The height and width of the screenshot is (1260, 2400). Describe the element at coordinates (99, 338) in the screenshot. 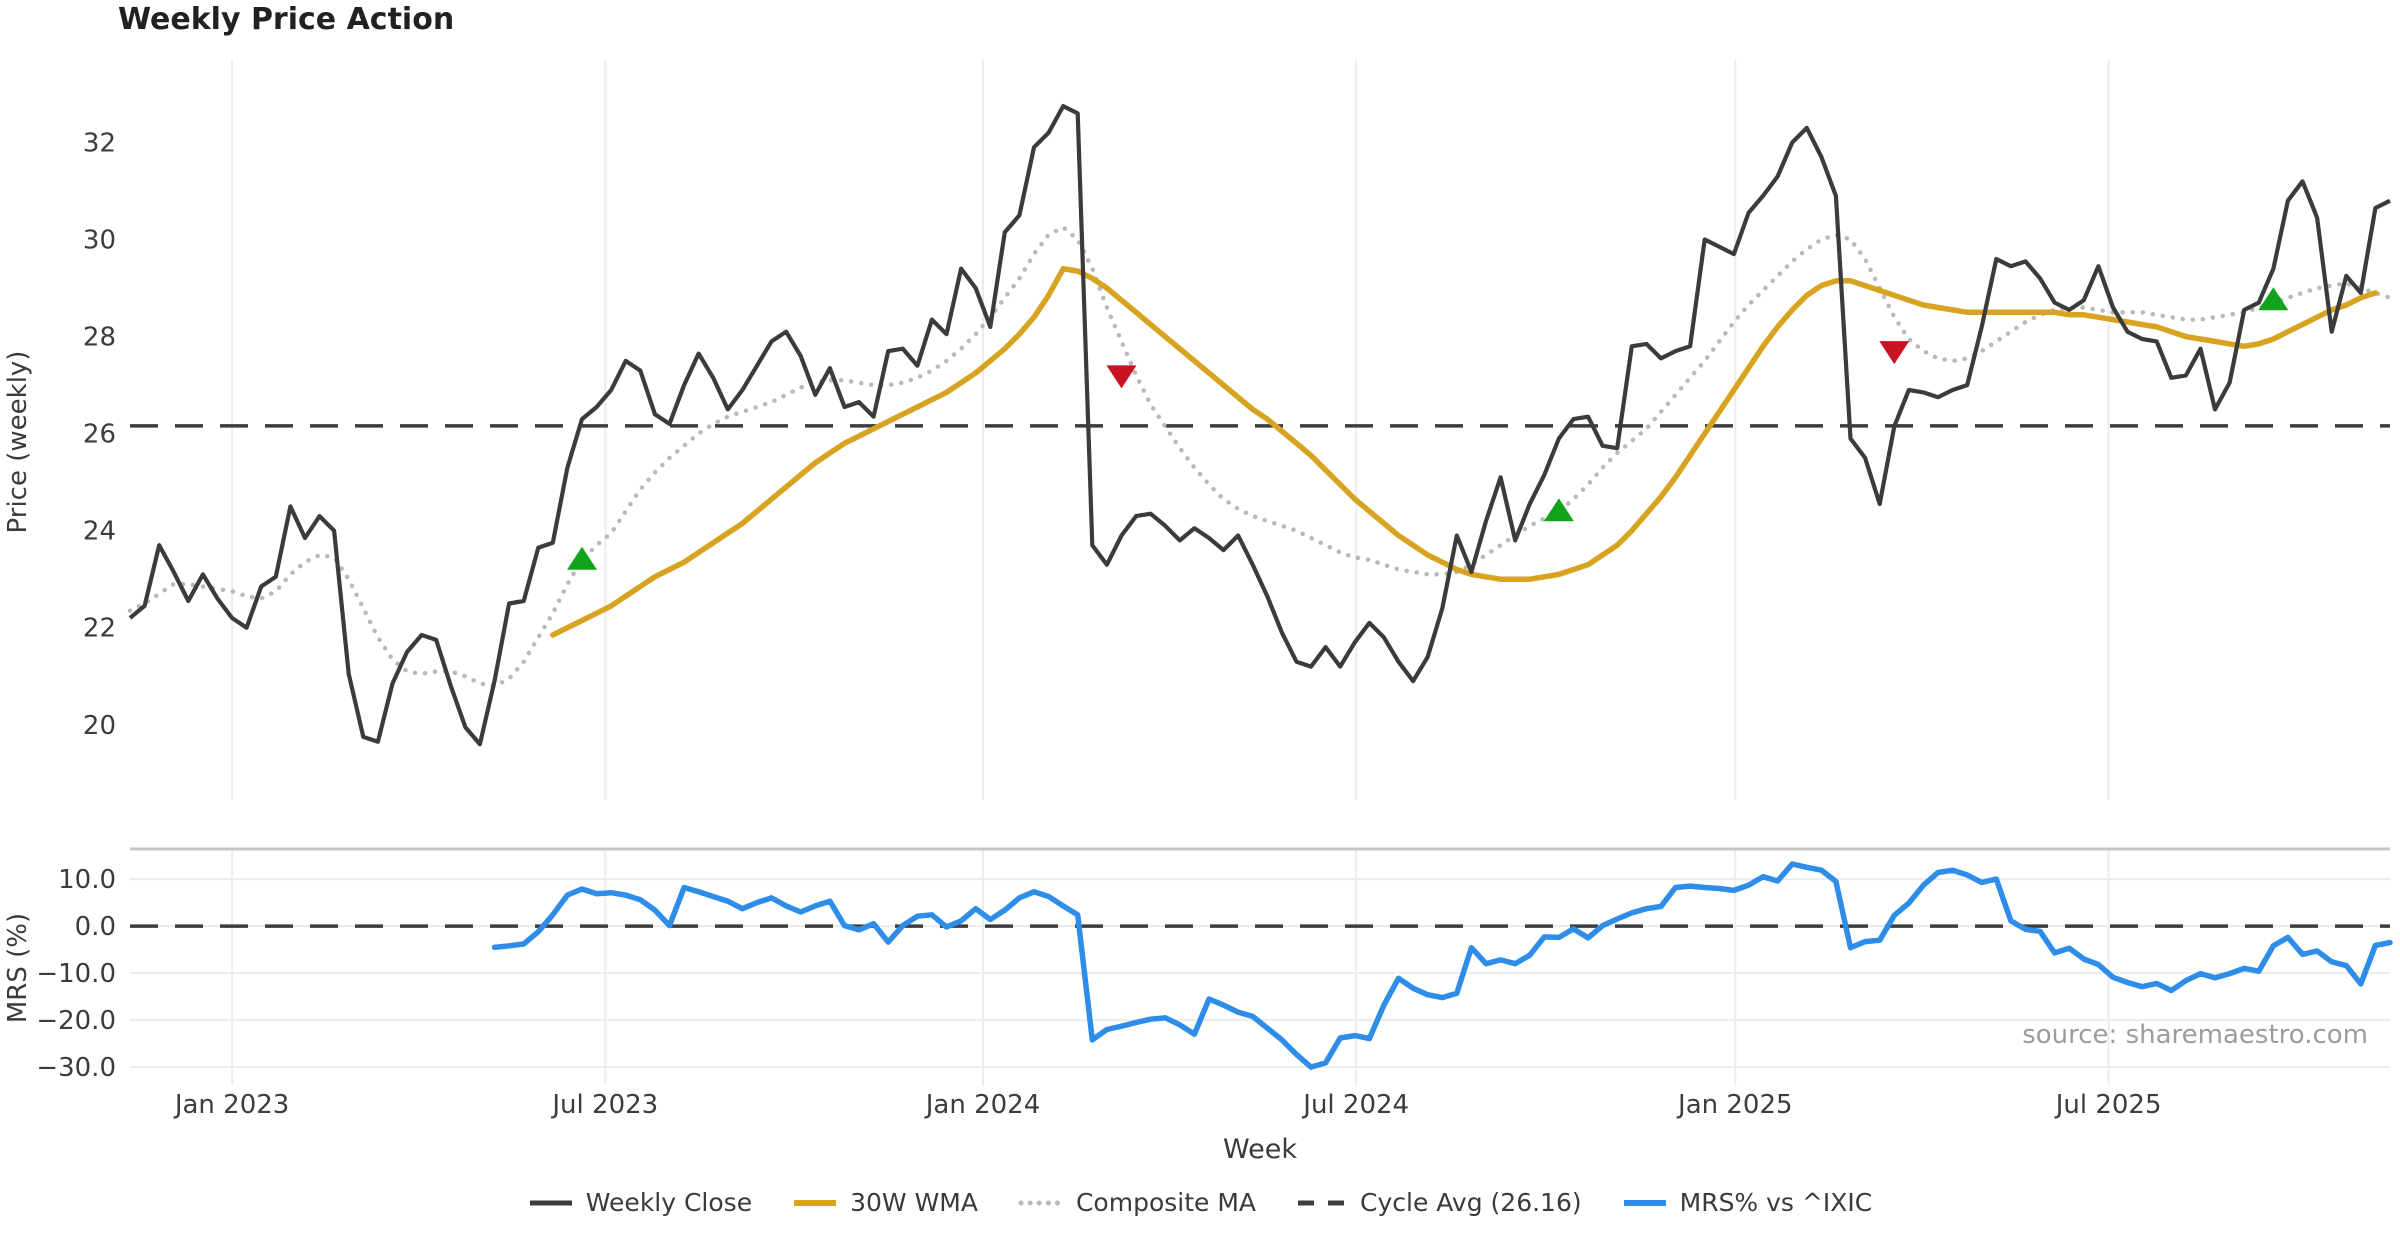

I see `price-tick-label: 28` at that location.